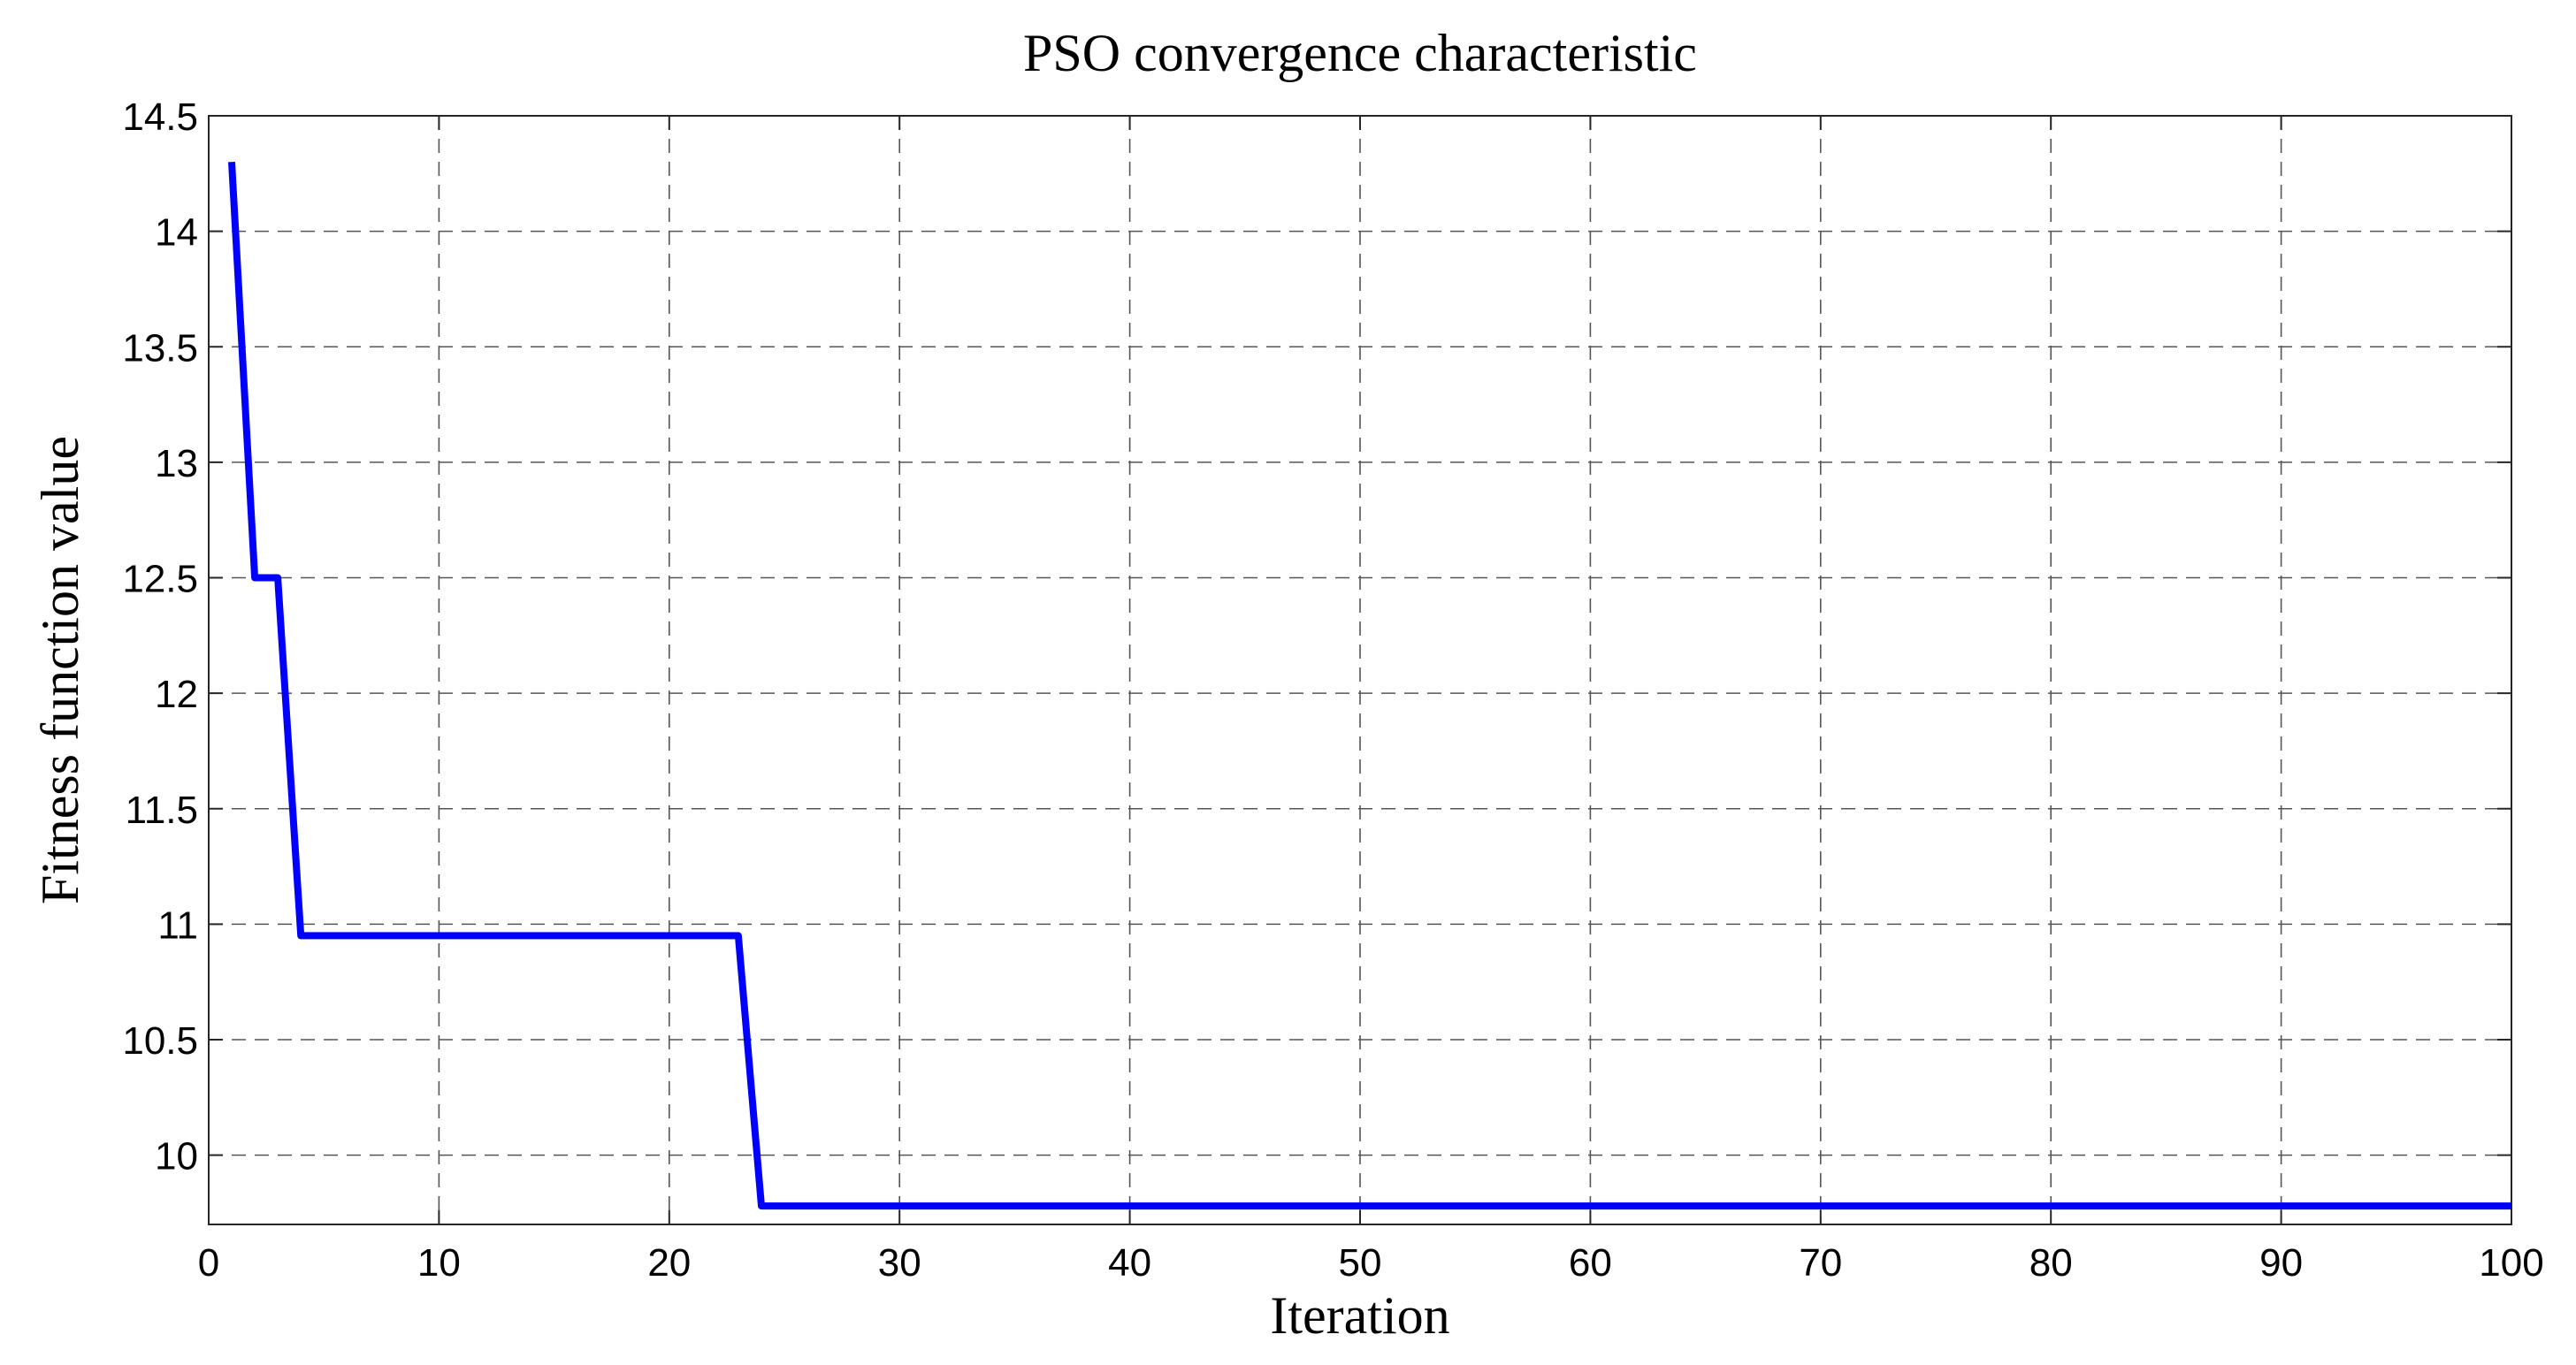 The height and width of the screenshot is (1365, 2576). Describe the element at coordinates (2051, 1263) in the screenshot. I see `x-tick-label: 80` at that location.